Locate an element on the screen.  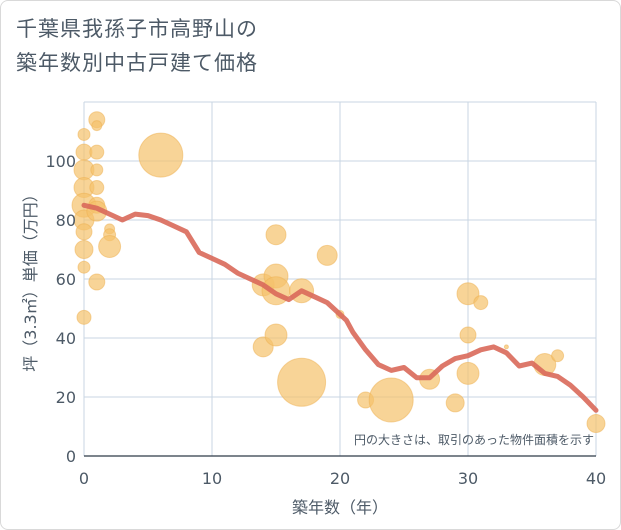
chart-title-line-1: 千葉県我孫子市高野山の is located at coordinates (137, 29).